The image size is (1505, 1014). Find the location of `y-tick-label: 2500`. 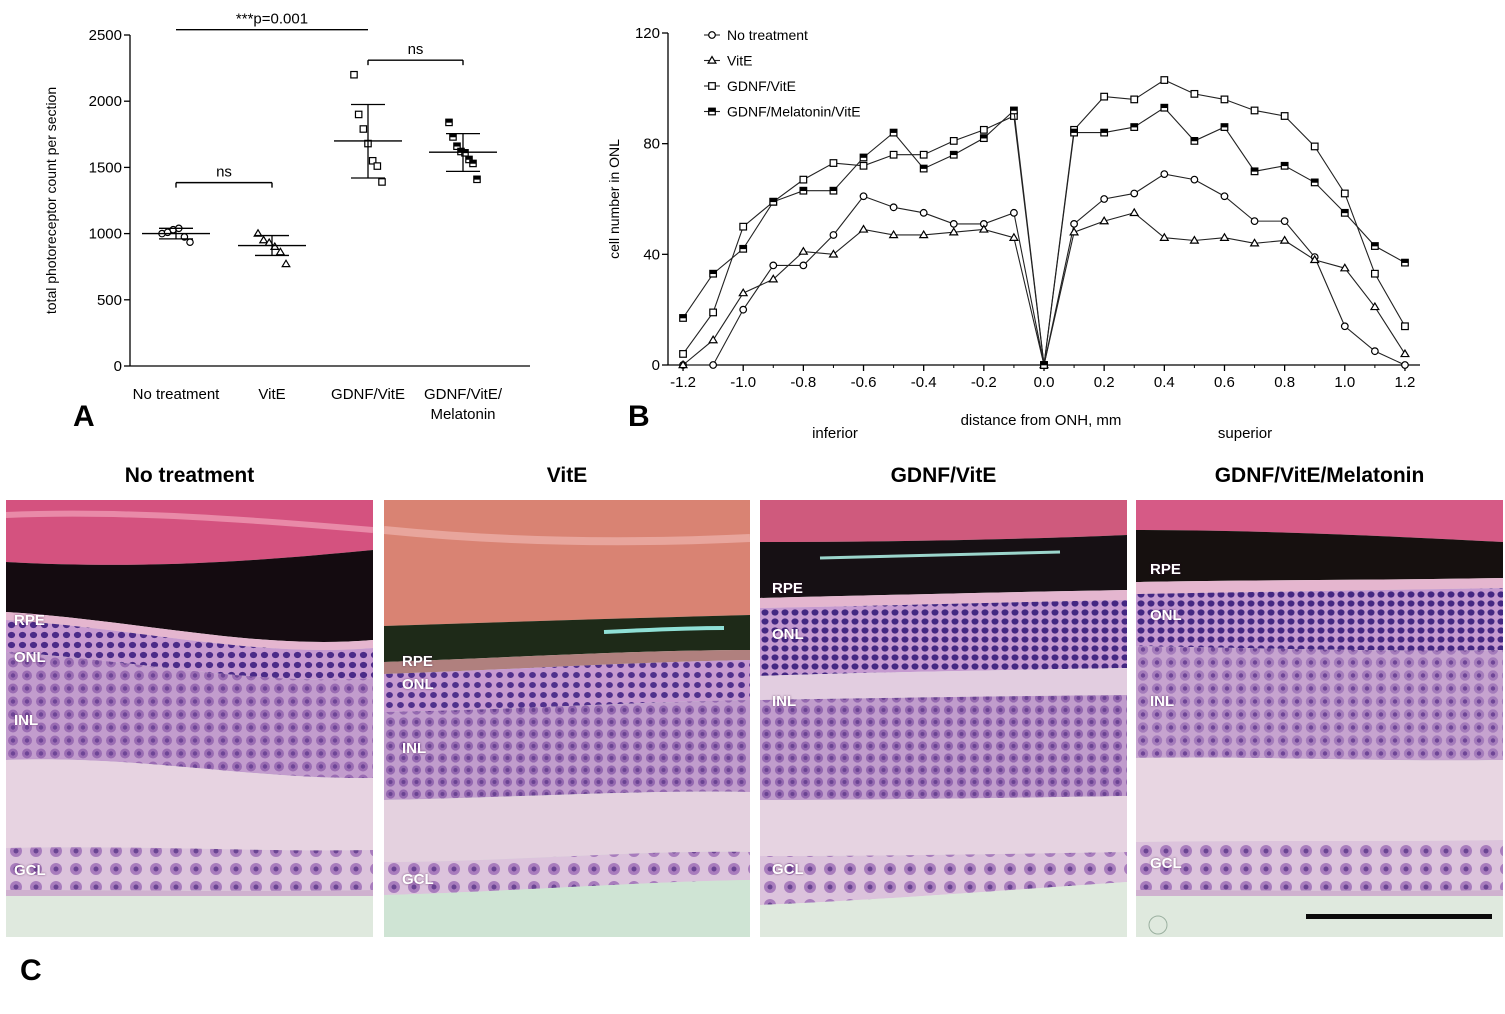

y-tick-label: 2500 is located at coordinates (105, 35).